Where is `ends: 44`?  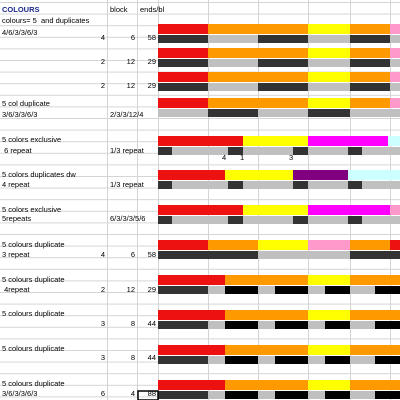 ends: 44 is located at coordinates (152, 357).